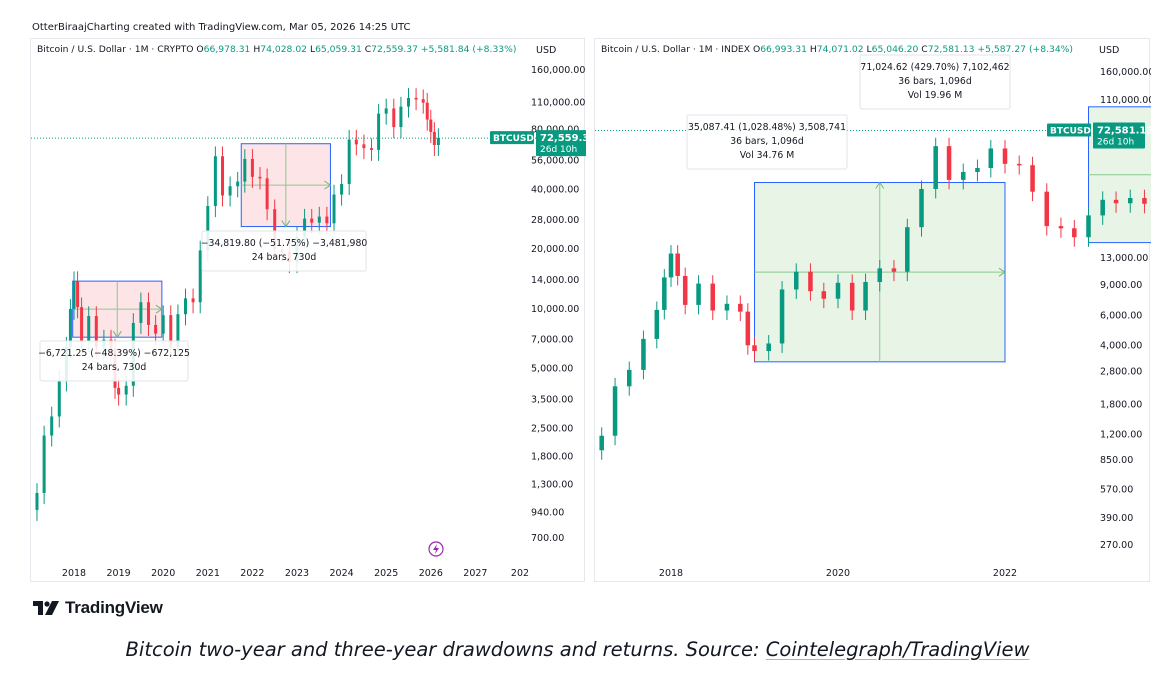  I want to click on y-tick-label: 2,800.00, so click(1121, 372).